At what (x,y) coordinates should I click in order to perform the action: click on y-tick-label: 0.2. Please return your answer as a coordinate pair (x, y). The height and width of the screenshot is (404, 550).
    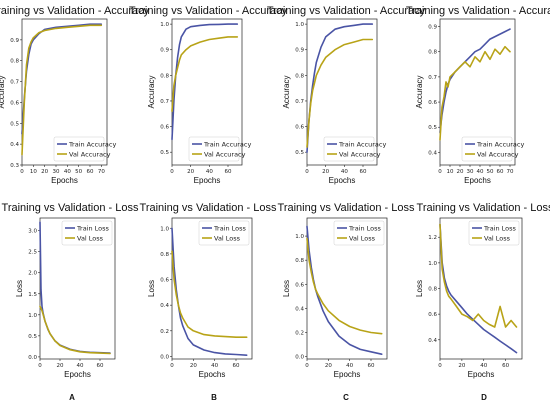
    Looking at the image, I should click on (299, 333).